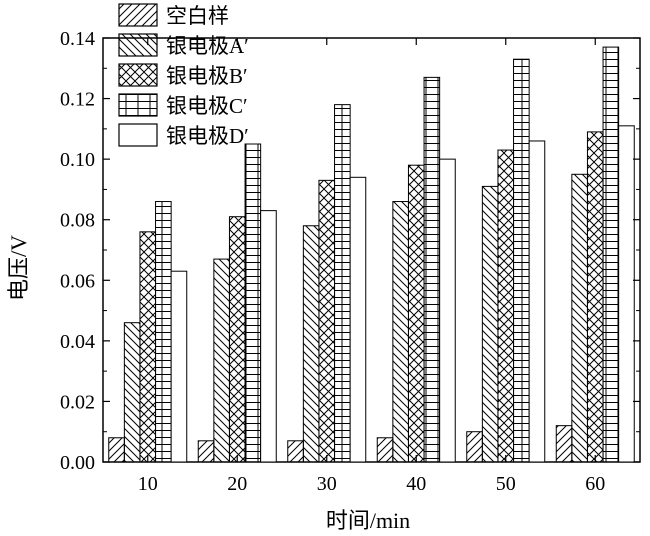 The width and height of the screenshot is (650, 536). Describe the element at coordinates (77, 402) in the screenshot. I see `y-tick-label: 0.02` at that location.